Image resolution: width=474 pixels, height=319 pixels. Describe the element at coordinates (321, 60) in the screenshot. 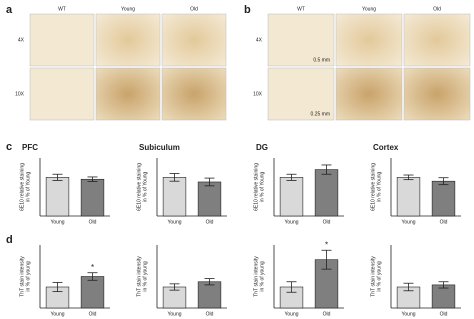

I see `scale-bar: 0.5 mm` at that location.